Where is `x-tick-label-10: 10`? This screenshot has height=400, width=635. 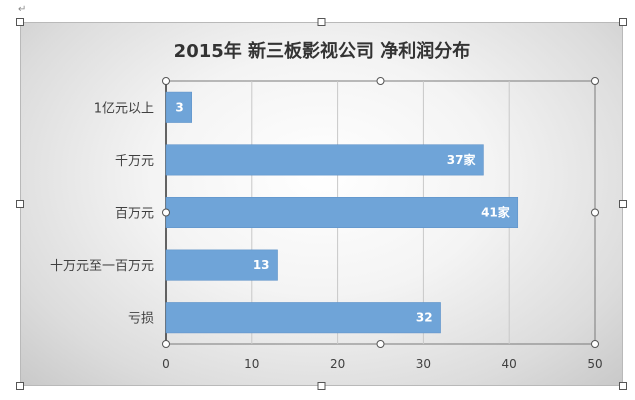
x-tick-label-10: 10 is located at coordinates (251, 364).